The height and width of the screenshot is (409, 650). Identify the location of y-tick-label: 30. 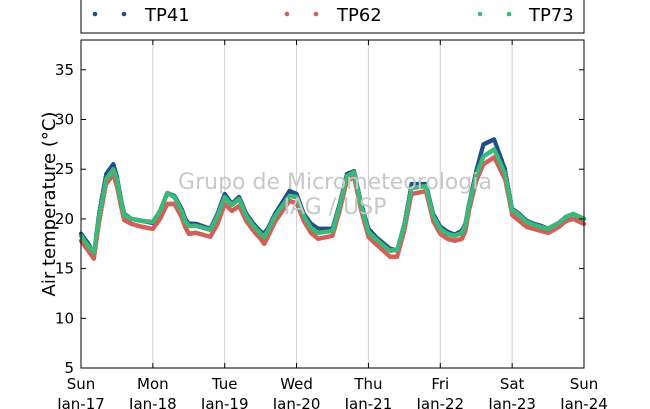
(64, 120).